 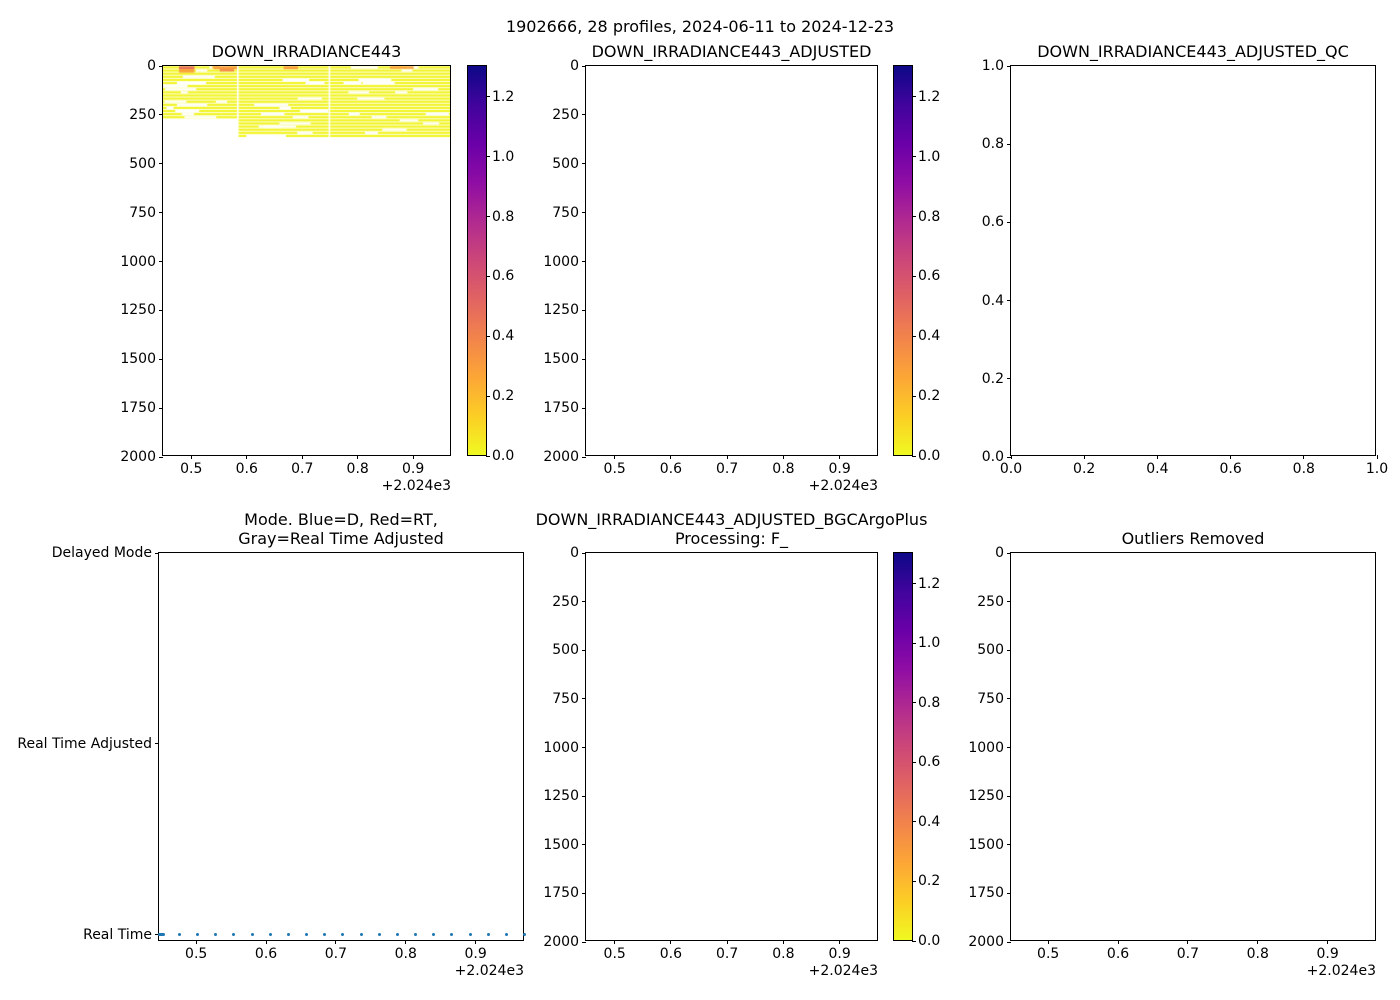 I want to click on y-tick-label: 1750, so click(x=561, y=408).